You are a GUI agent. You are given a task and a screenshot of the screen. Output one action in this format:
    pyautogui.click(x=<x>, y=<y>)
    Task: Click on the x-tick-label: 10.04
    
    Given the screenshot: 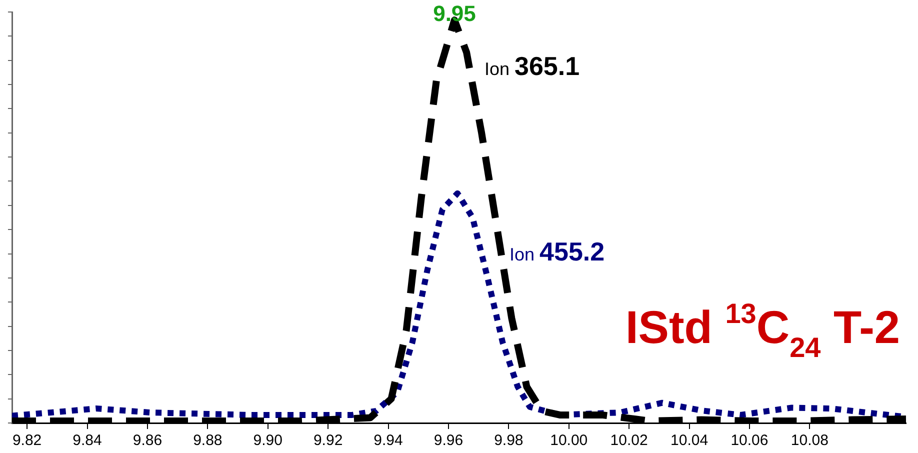 What is the action you would take?
    pyautogui.click(x=689, y=441)
    